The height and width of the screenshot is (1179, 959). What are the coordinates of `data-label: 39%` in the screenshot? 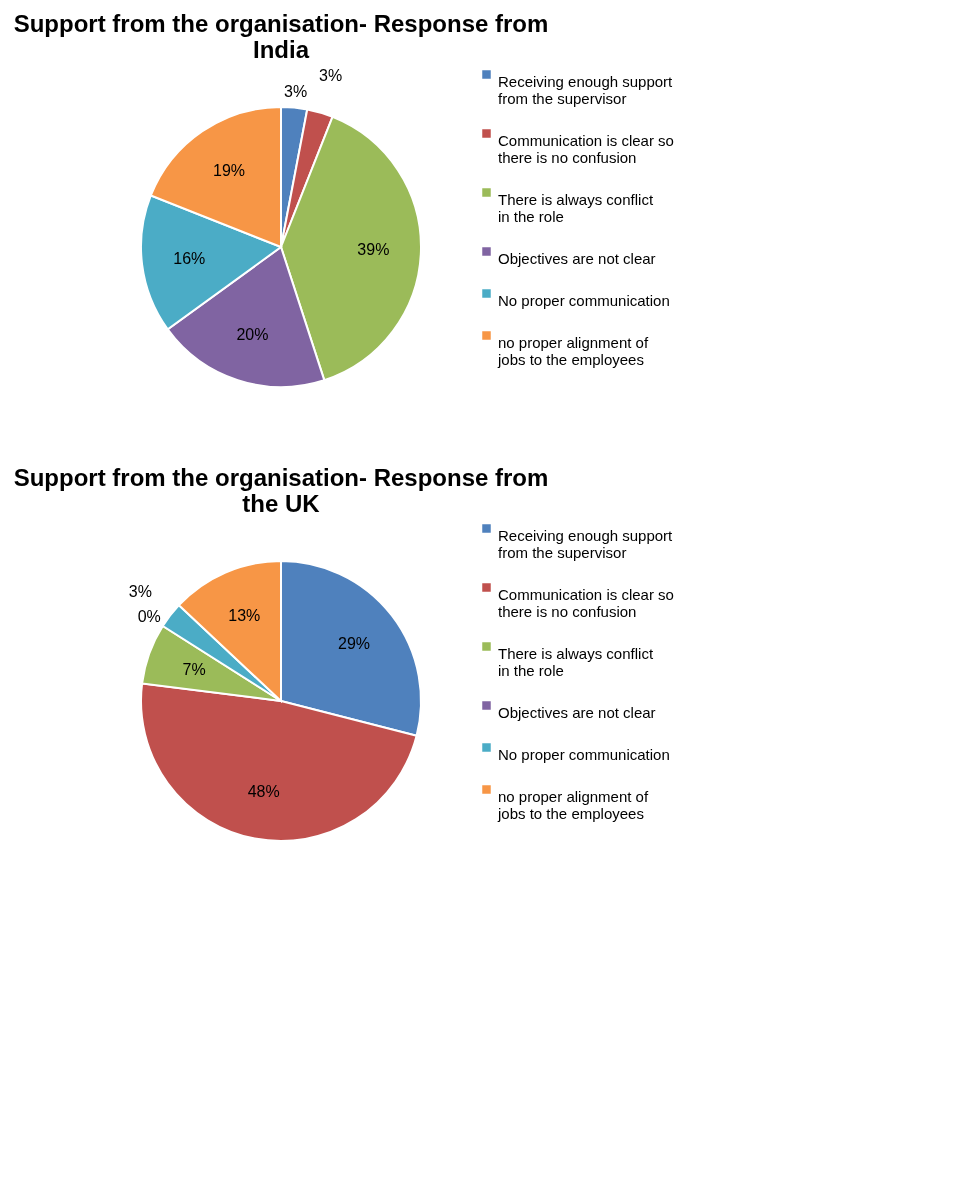 It's located at (373, 249).